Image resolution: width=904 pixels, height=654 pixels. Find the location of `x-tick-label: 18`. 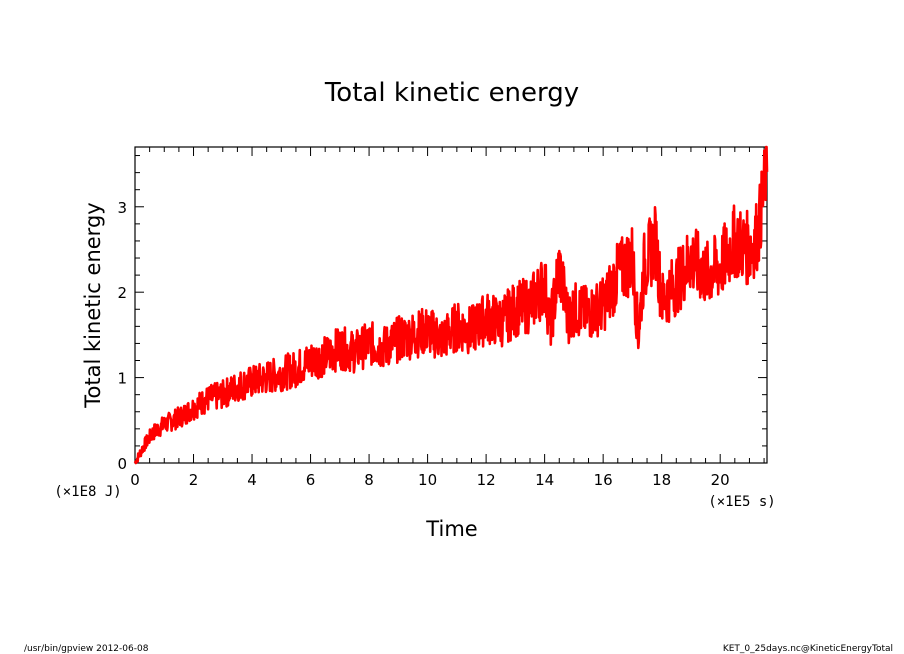

x-tick-label: 18 is located at coordinates (661, 480).